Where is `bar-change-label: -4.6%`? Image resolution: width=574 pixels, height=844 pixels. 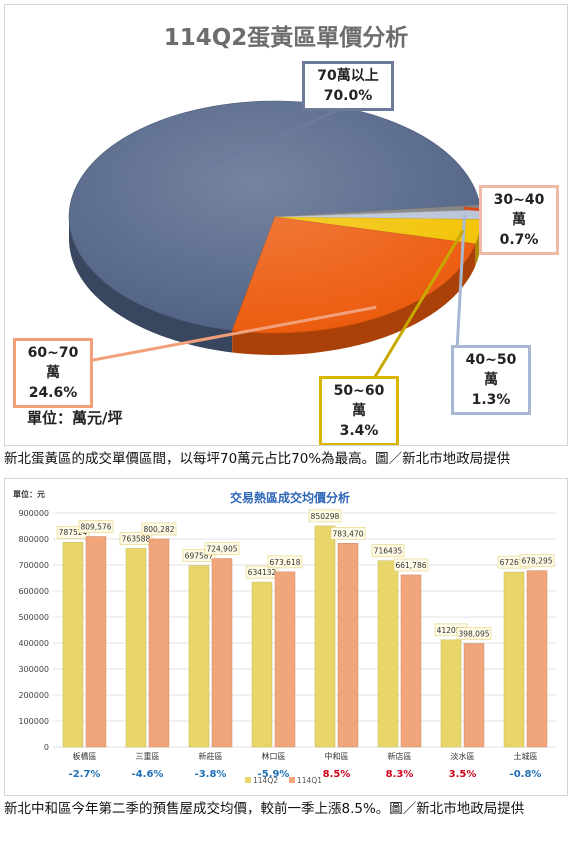 bar-change-label: -4.6% is located at coordinates (148, 774).